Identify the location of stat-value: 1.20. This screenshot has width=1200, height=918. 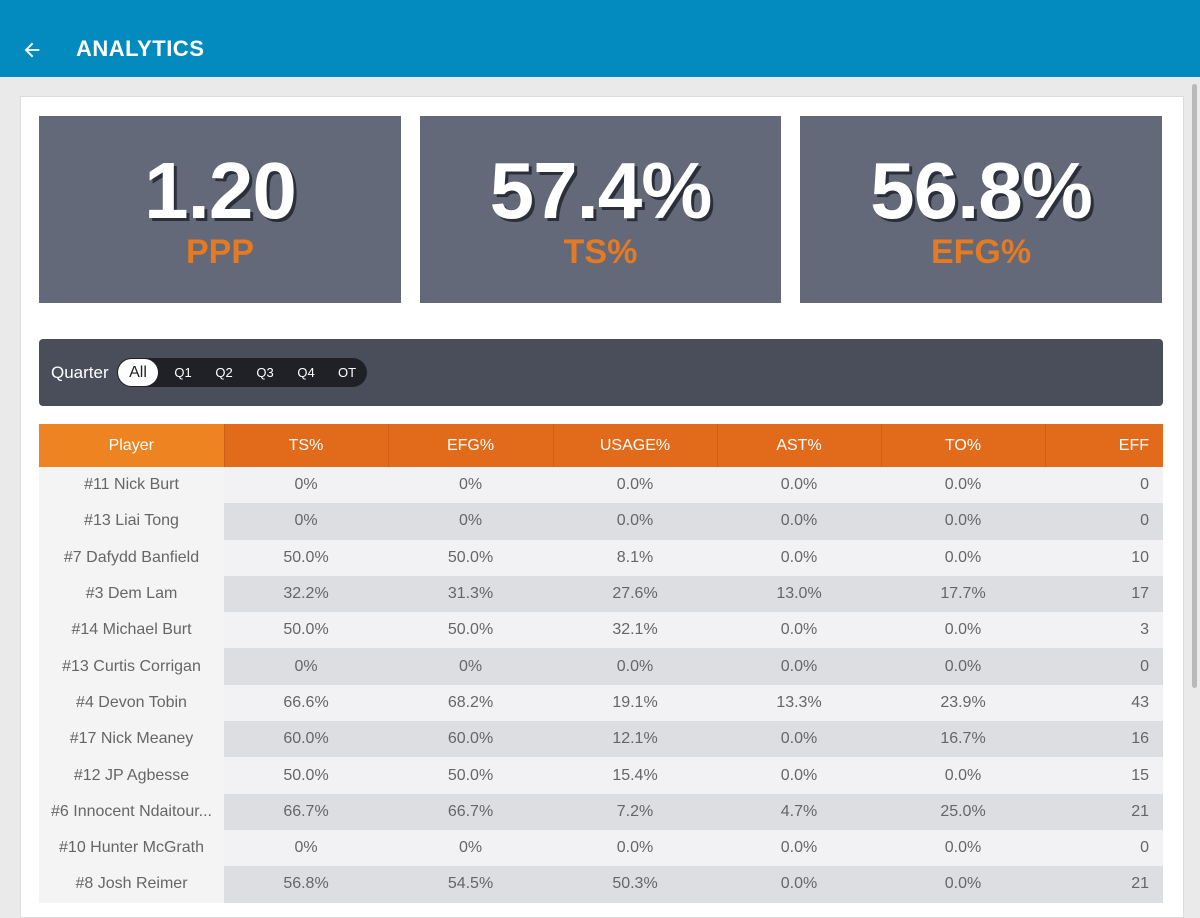
(220, 190).